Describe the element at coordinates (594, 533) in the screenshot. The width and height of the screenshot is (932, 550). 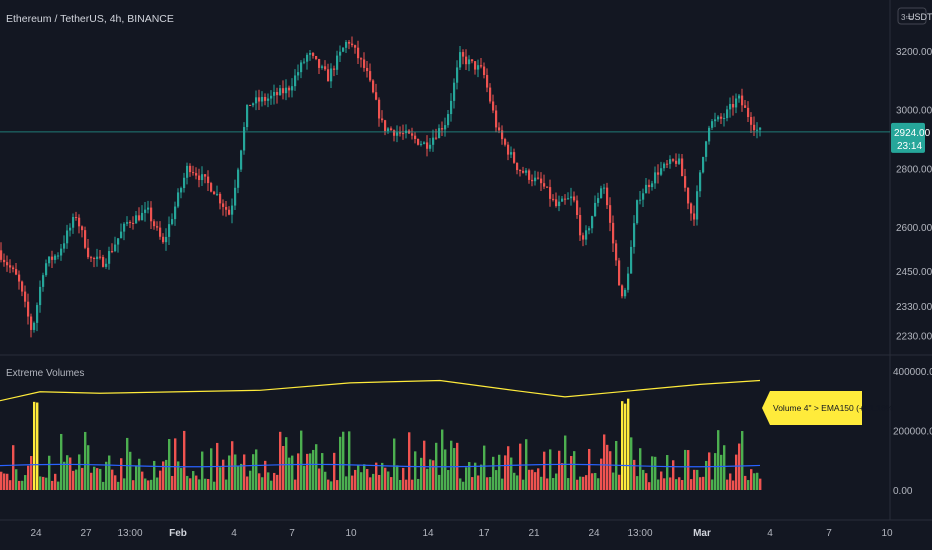
I see `time-tick-label: 24` at that location.